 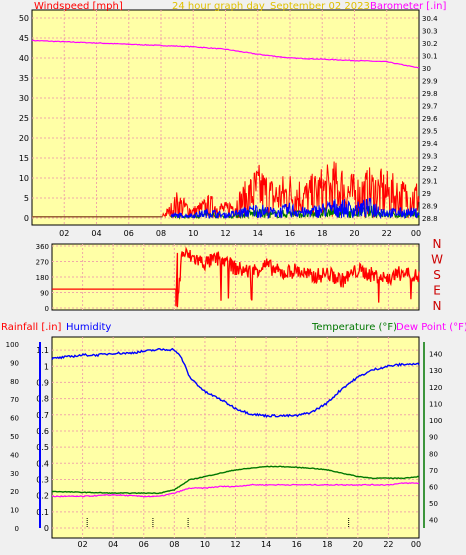 I want to click on rainfall-y-tick: 0.6, so click(x=42, y=431).